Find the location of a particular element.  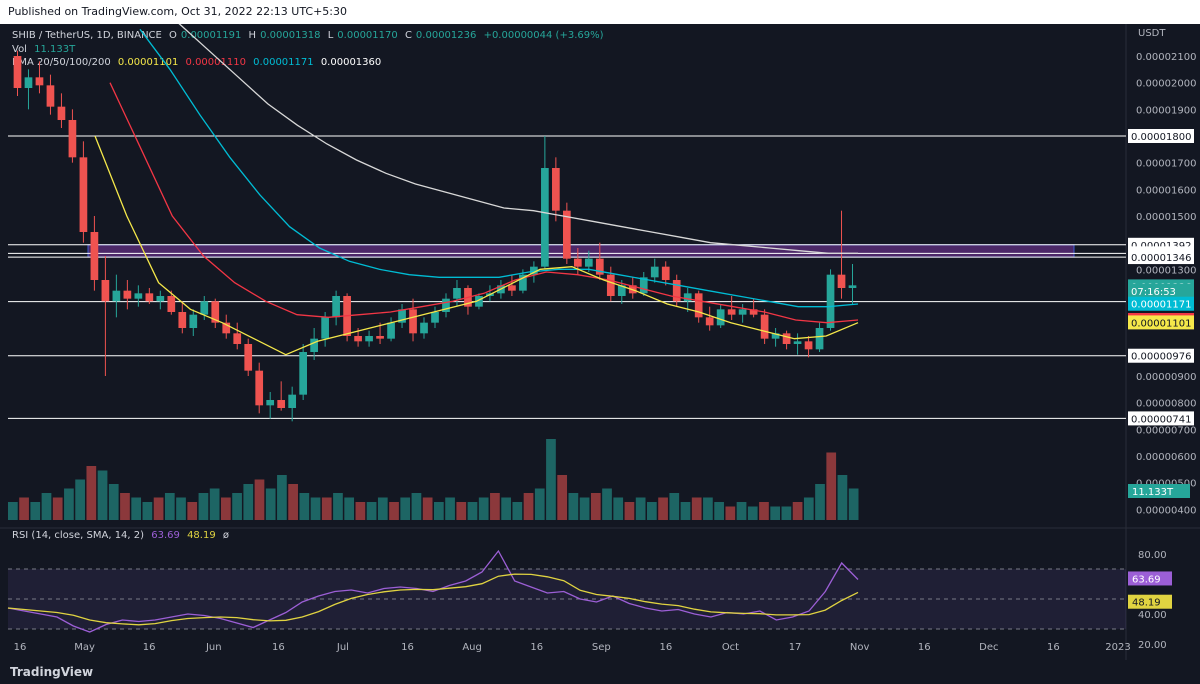

level-tag: 0.00001800 is located at coordinates (1161, 137).